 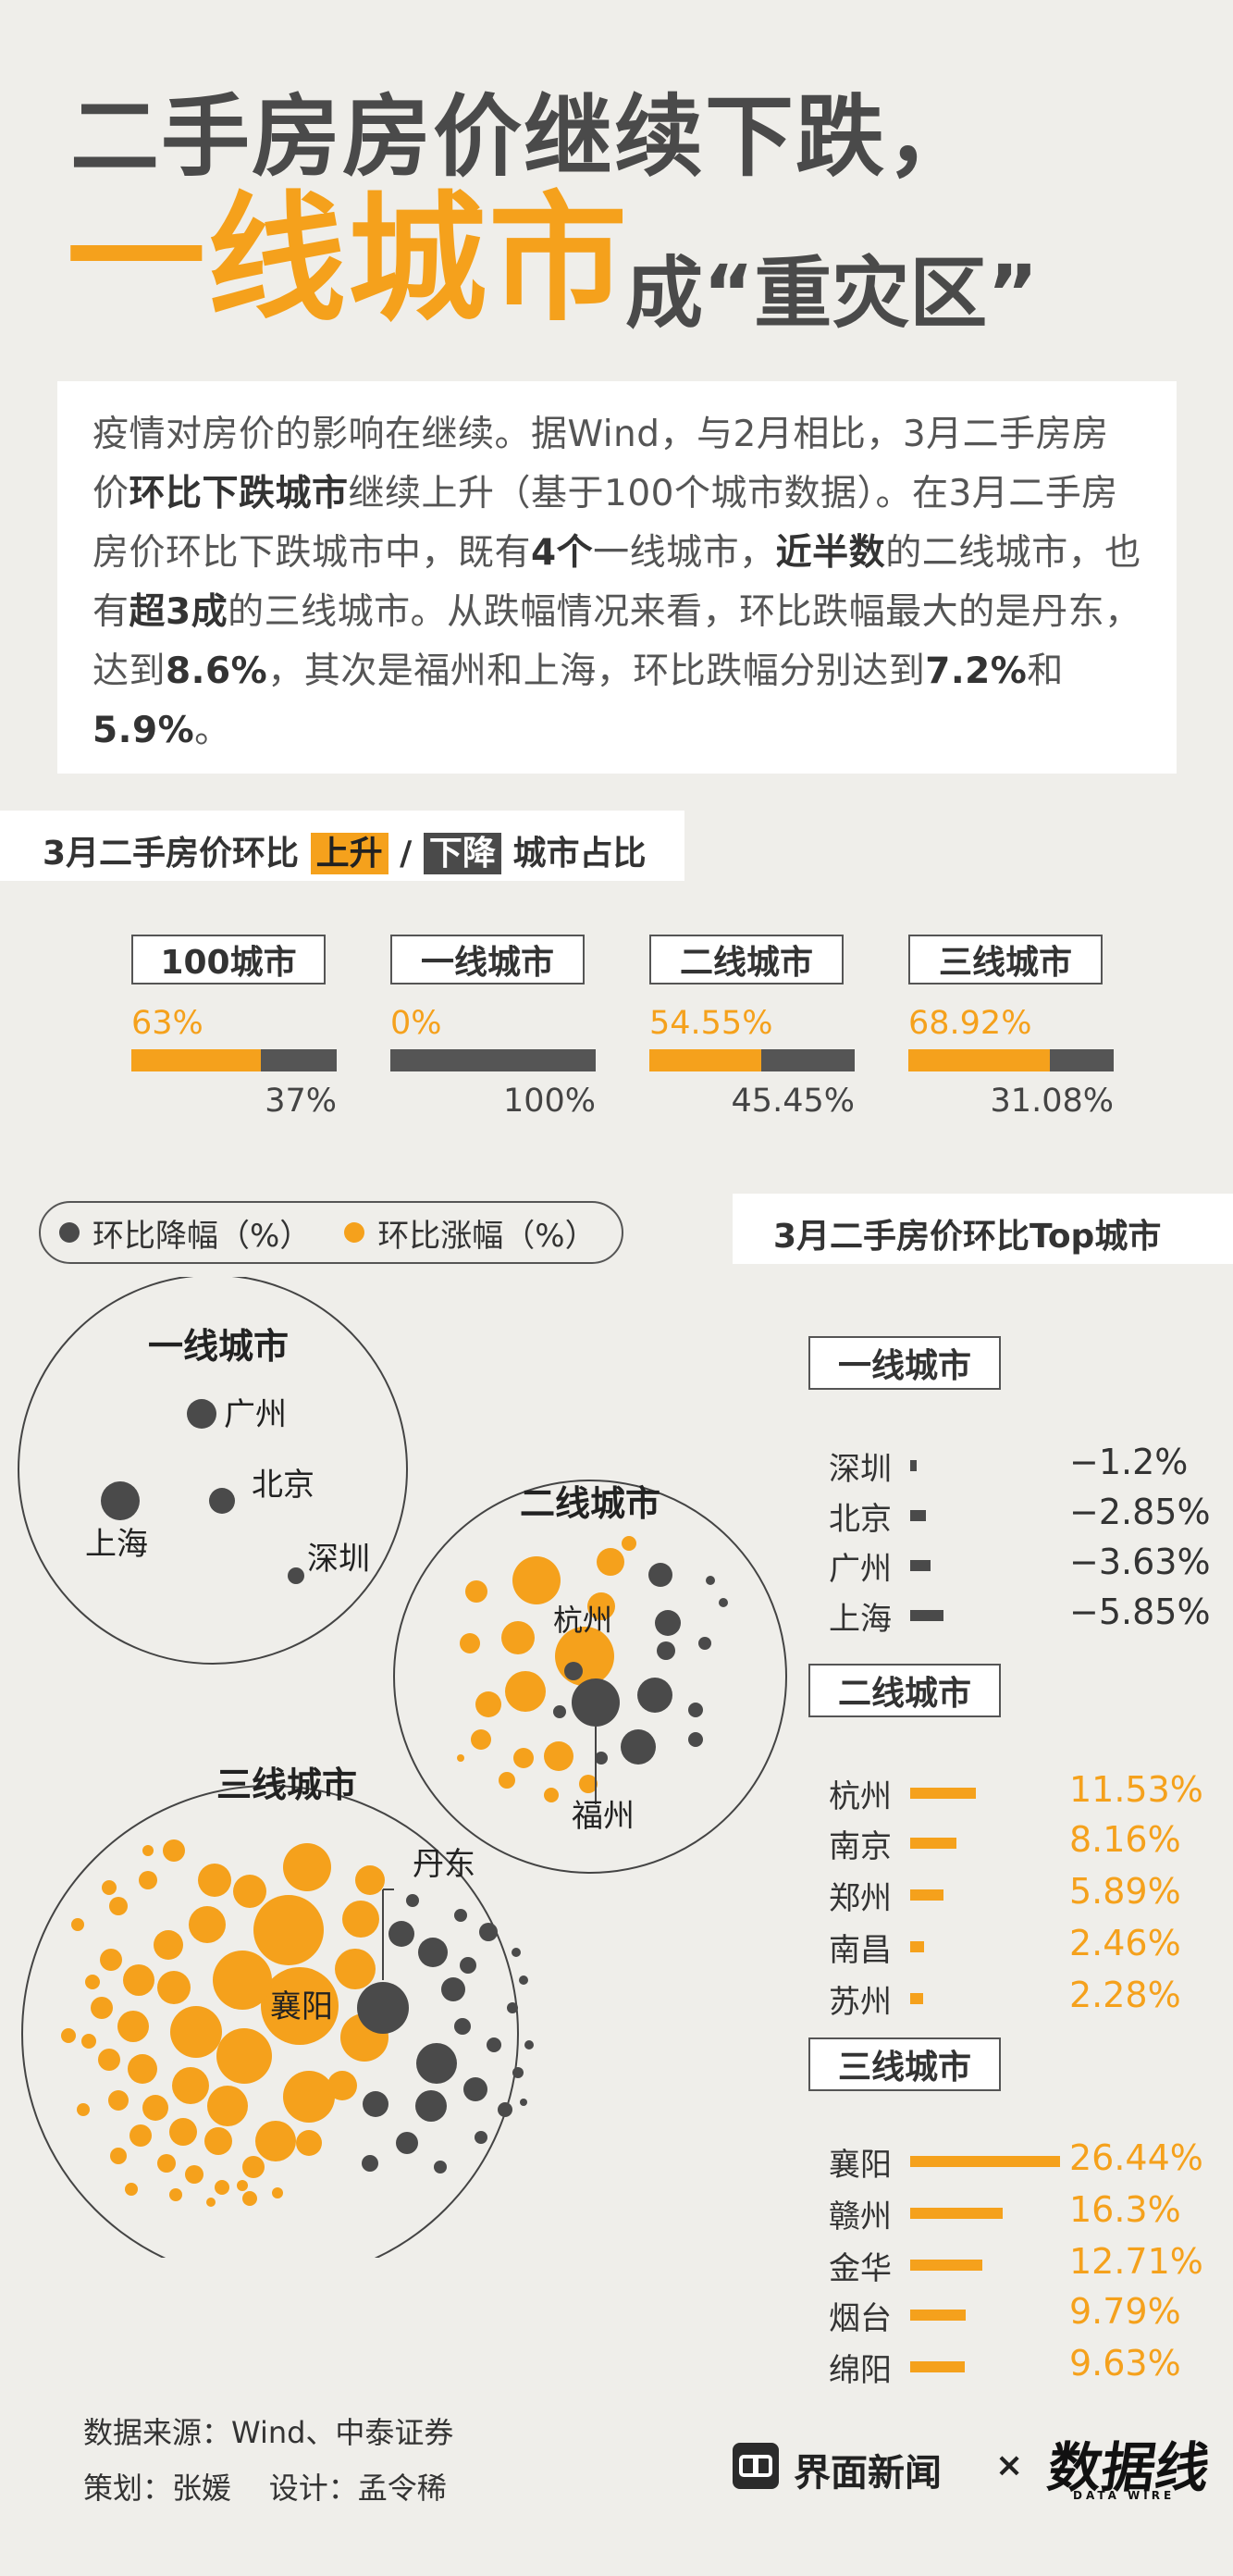 What do you see at coordinates (286, 1785) in the screenshot?
I see `tier3-cluster-title: 三线城市` at bounding box center [286, 1785].